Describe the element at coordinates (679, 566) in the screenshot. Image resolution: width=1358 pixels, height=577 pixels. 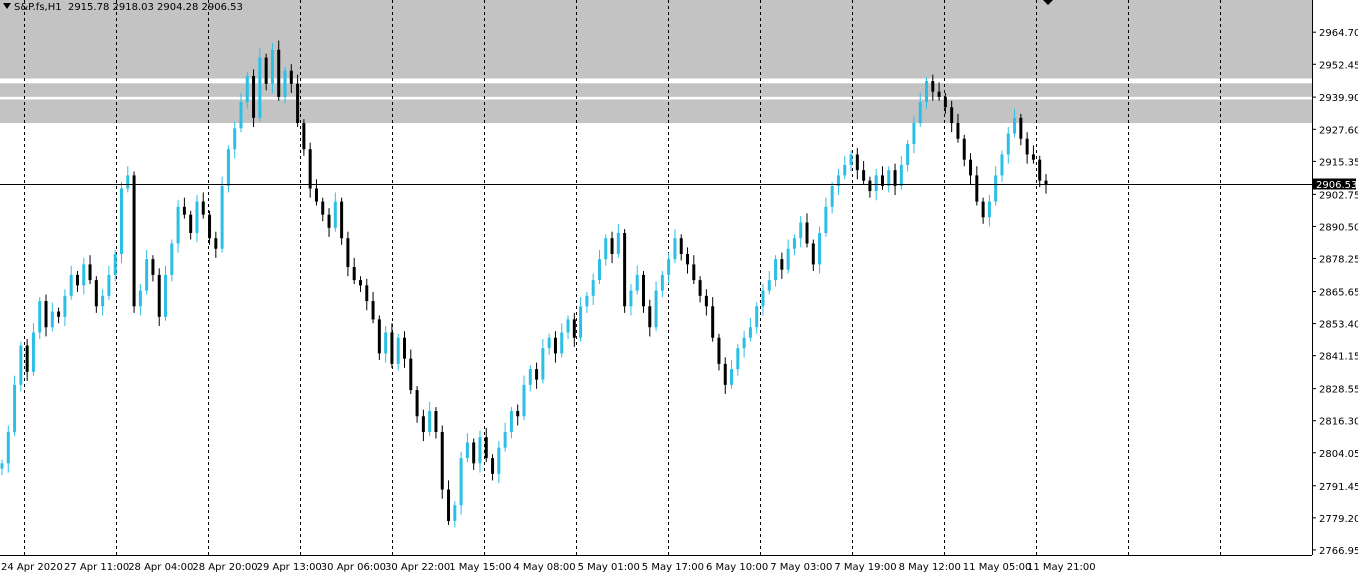
I see `time-axis-bg` at that location.